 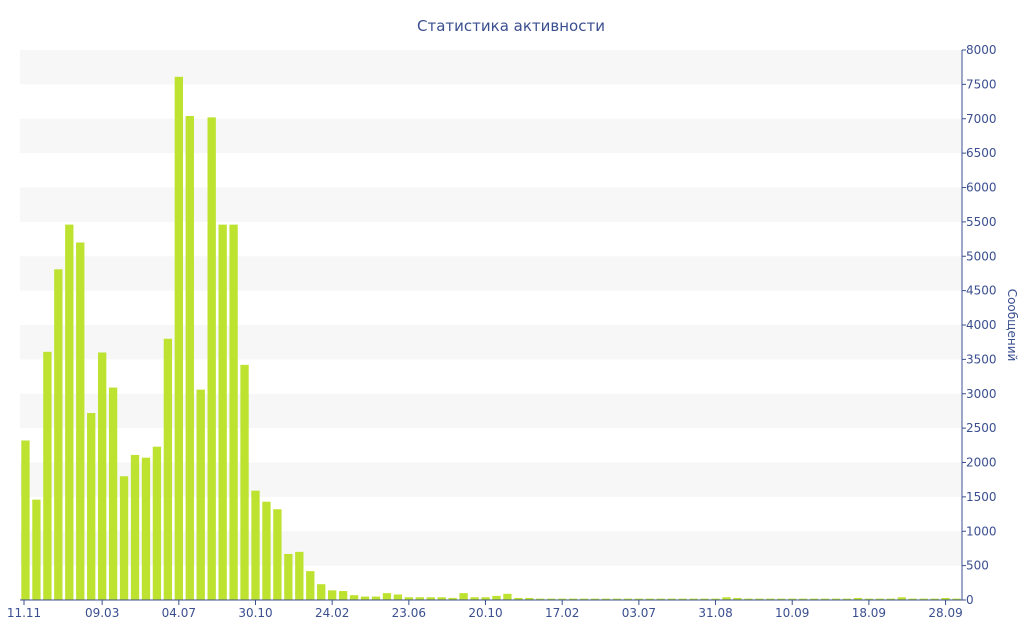 I want to click on x-tick-label: 30.10, so click(x=255, y=613).